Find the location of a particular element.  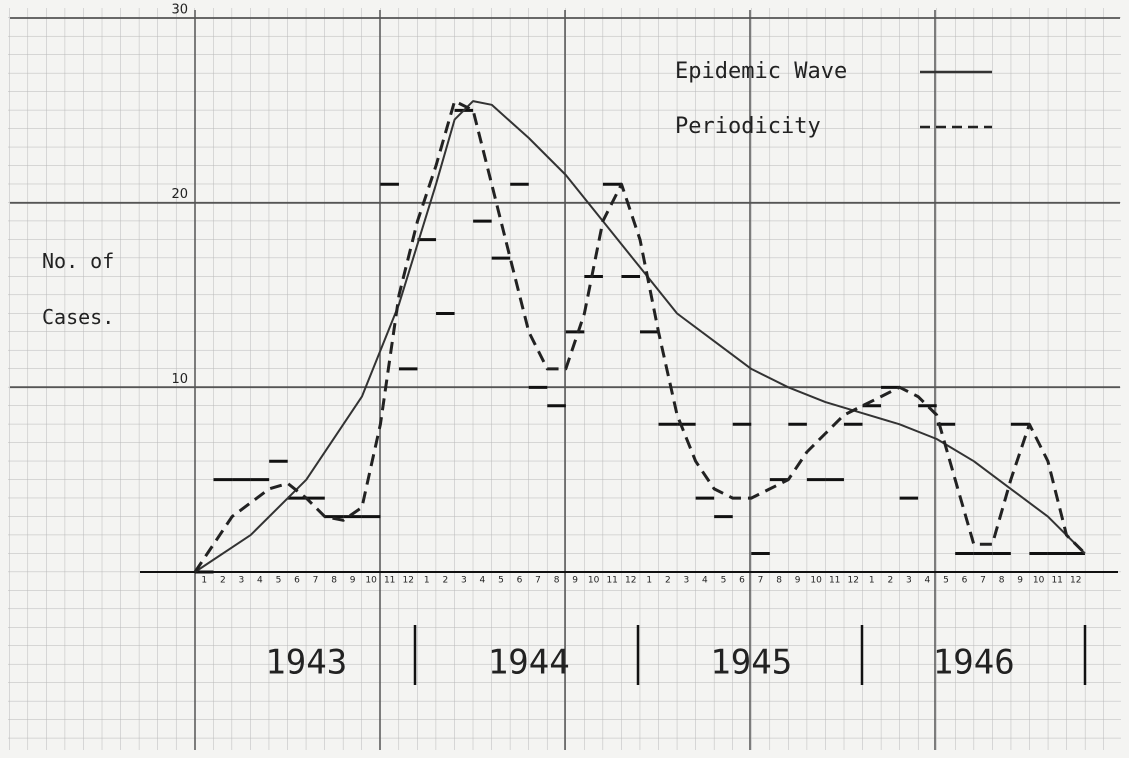

y-axis-label: No. of Cases. is located at coordinates (78, 289).